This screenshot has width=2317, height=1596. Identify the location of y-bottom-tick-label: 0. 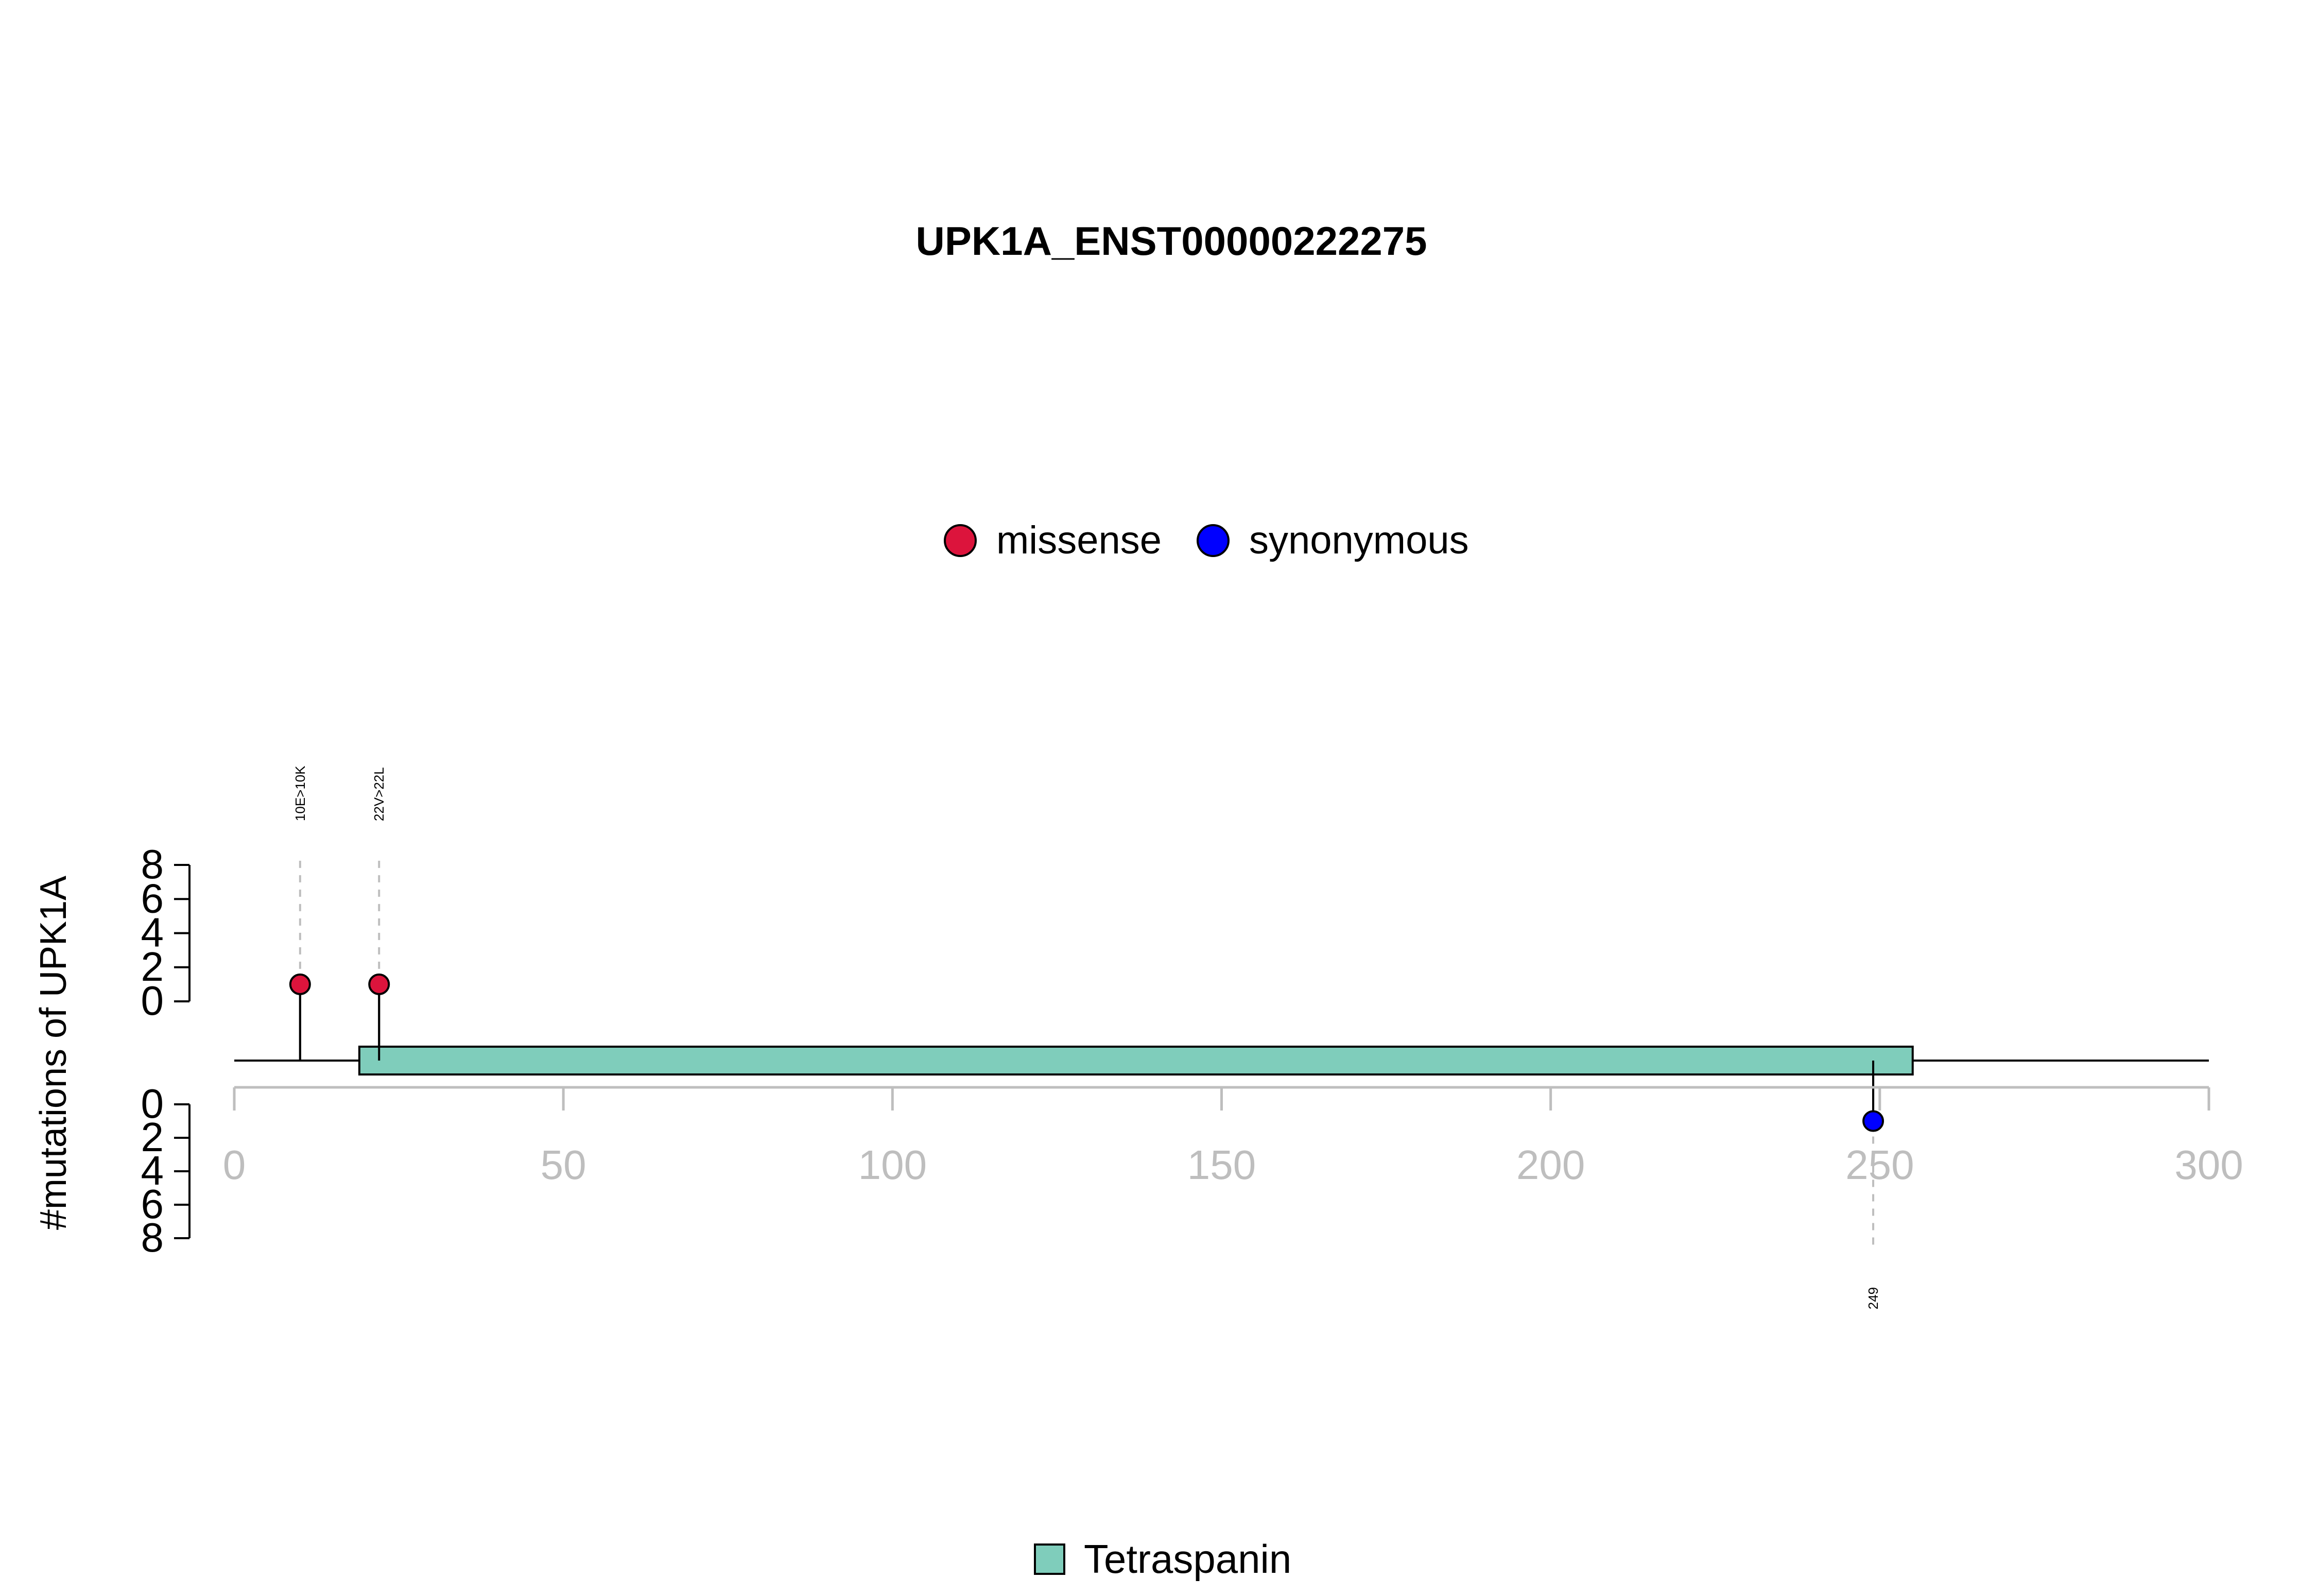
(152, 1103).